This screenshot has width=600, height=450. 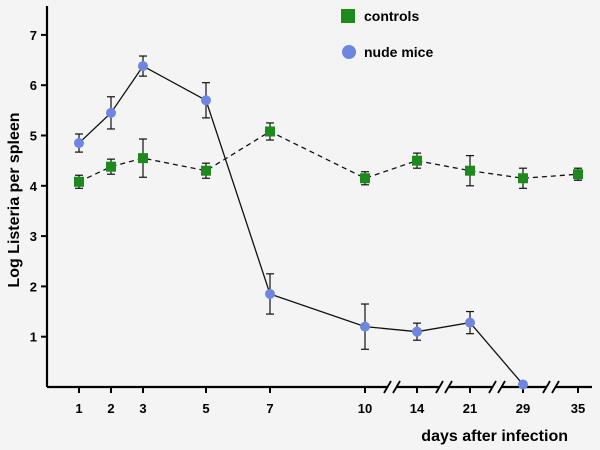 I want to click on y-tick-label: 5, so click(x=33, y=136).